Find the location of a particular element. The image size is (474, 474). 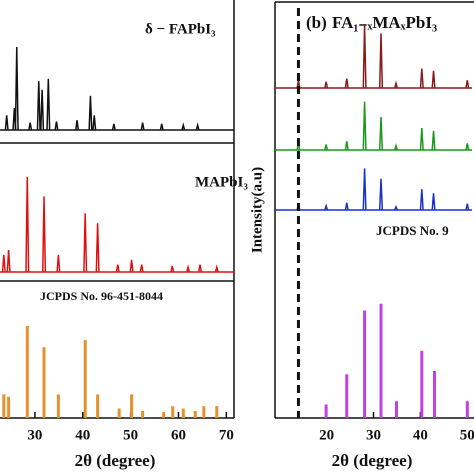

series-label: JCPDS No. 96-451-8044 is located at coordinates (101, 296).